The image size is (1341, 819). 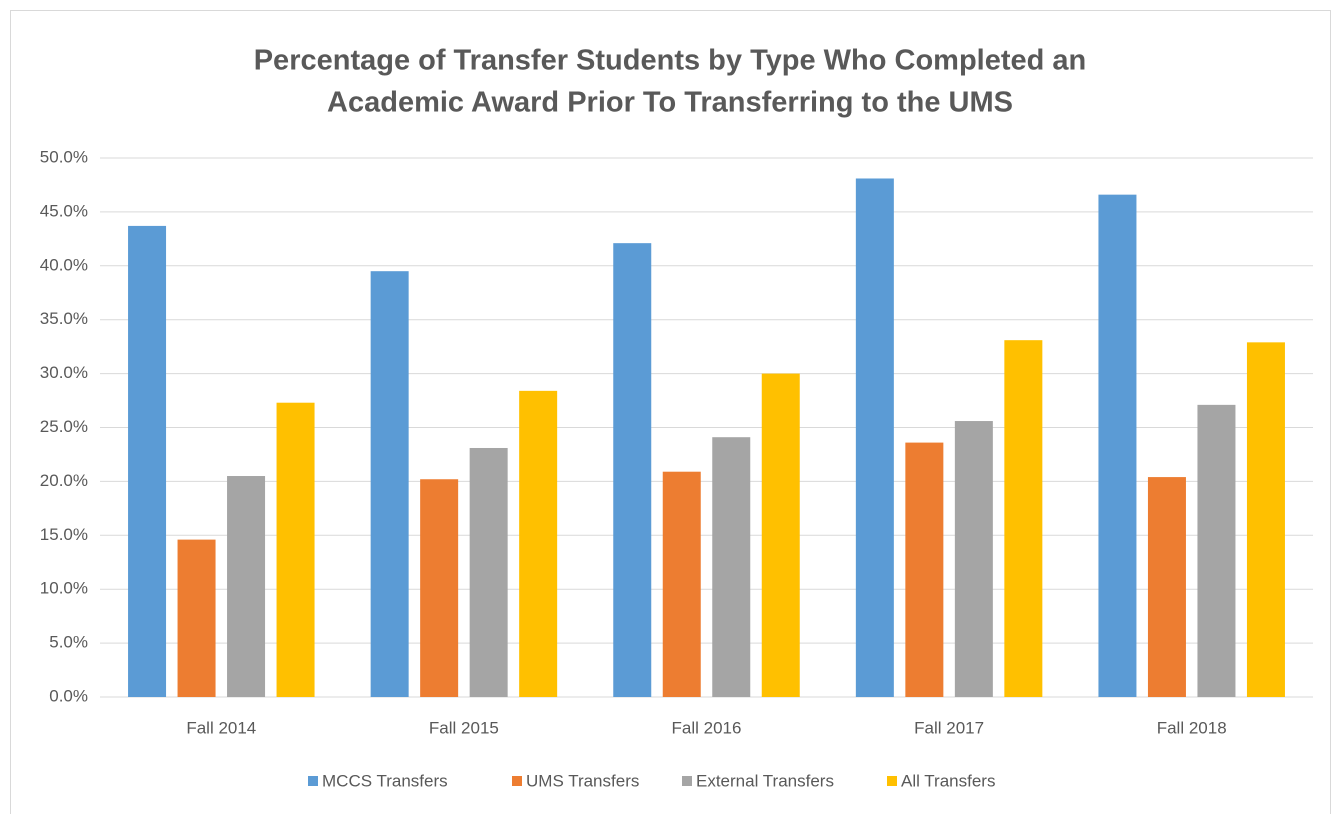 What do you see at coordinates (949, 727) in the screenshot?
I see `x-tick-label: Fall 2017` at bounding box center [949, 727].